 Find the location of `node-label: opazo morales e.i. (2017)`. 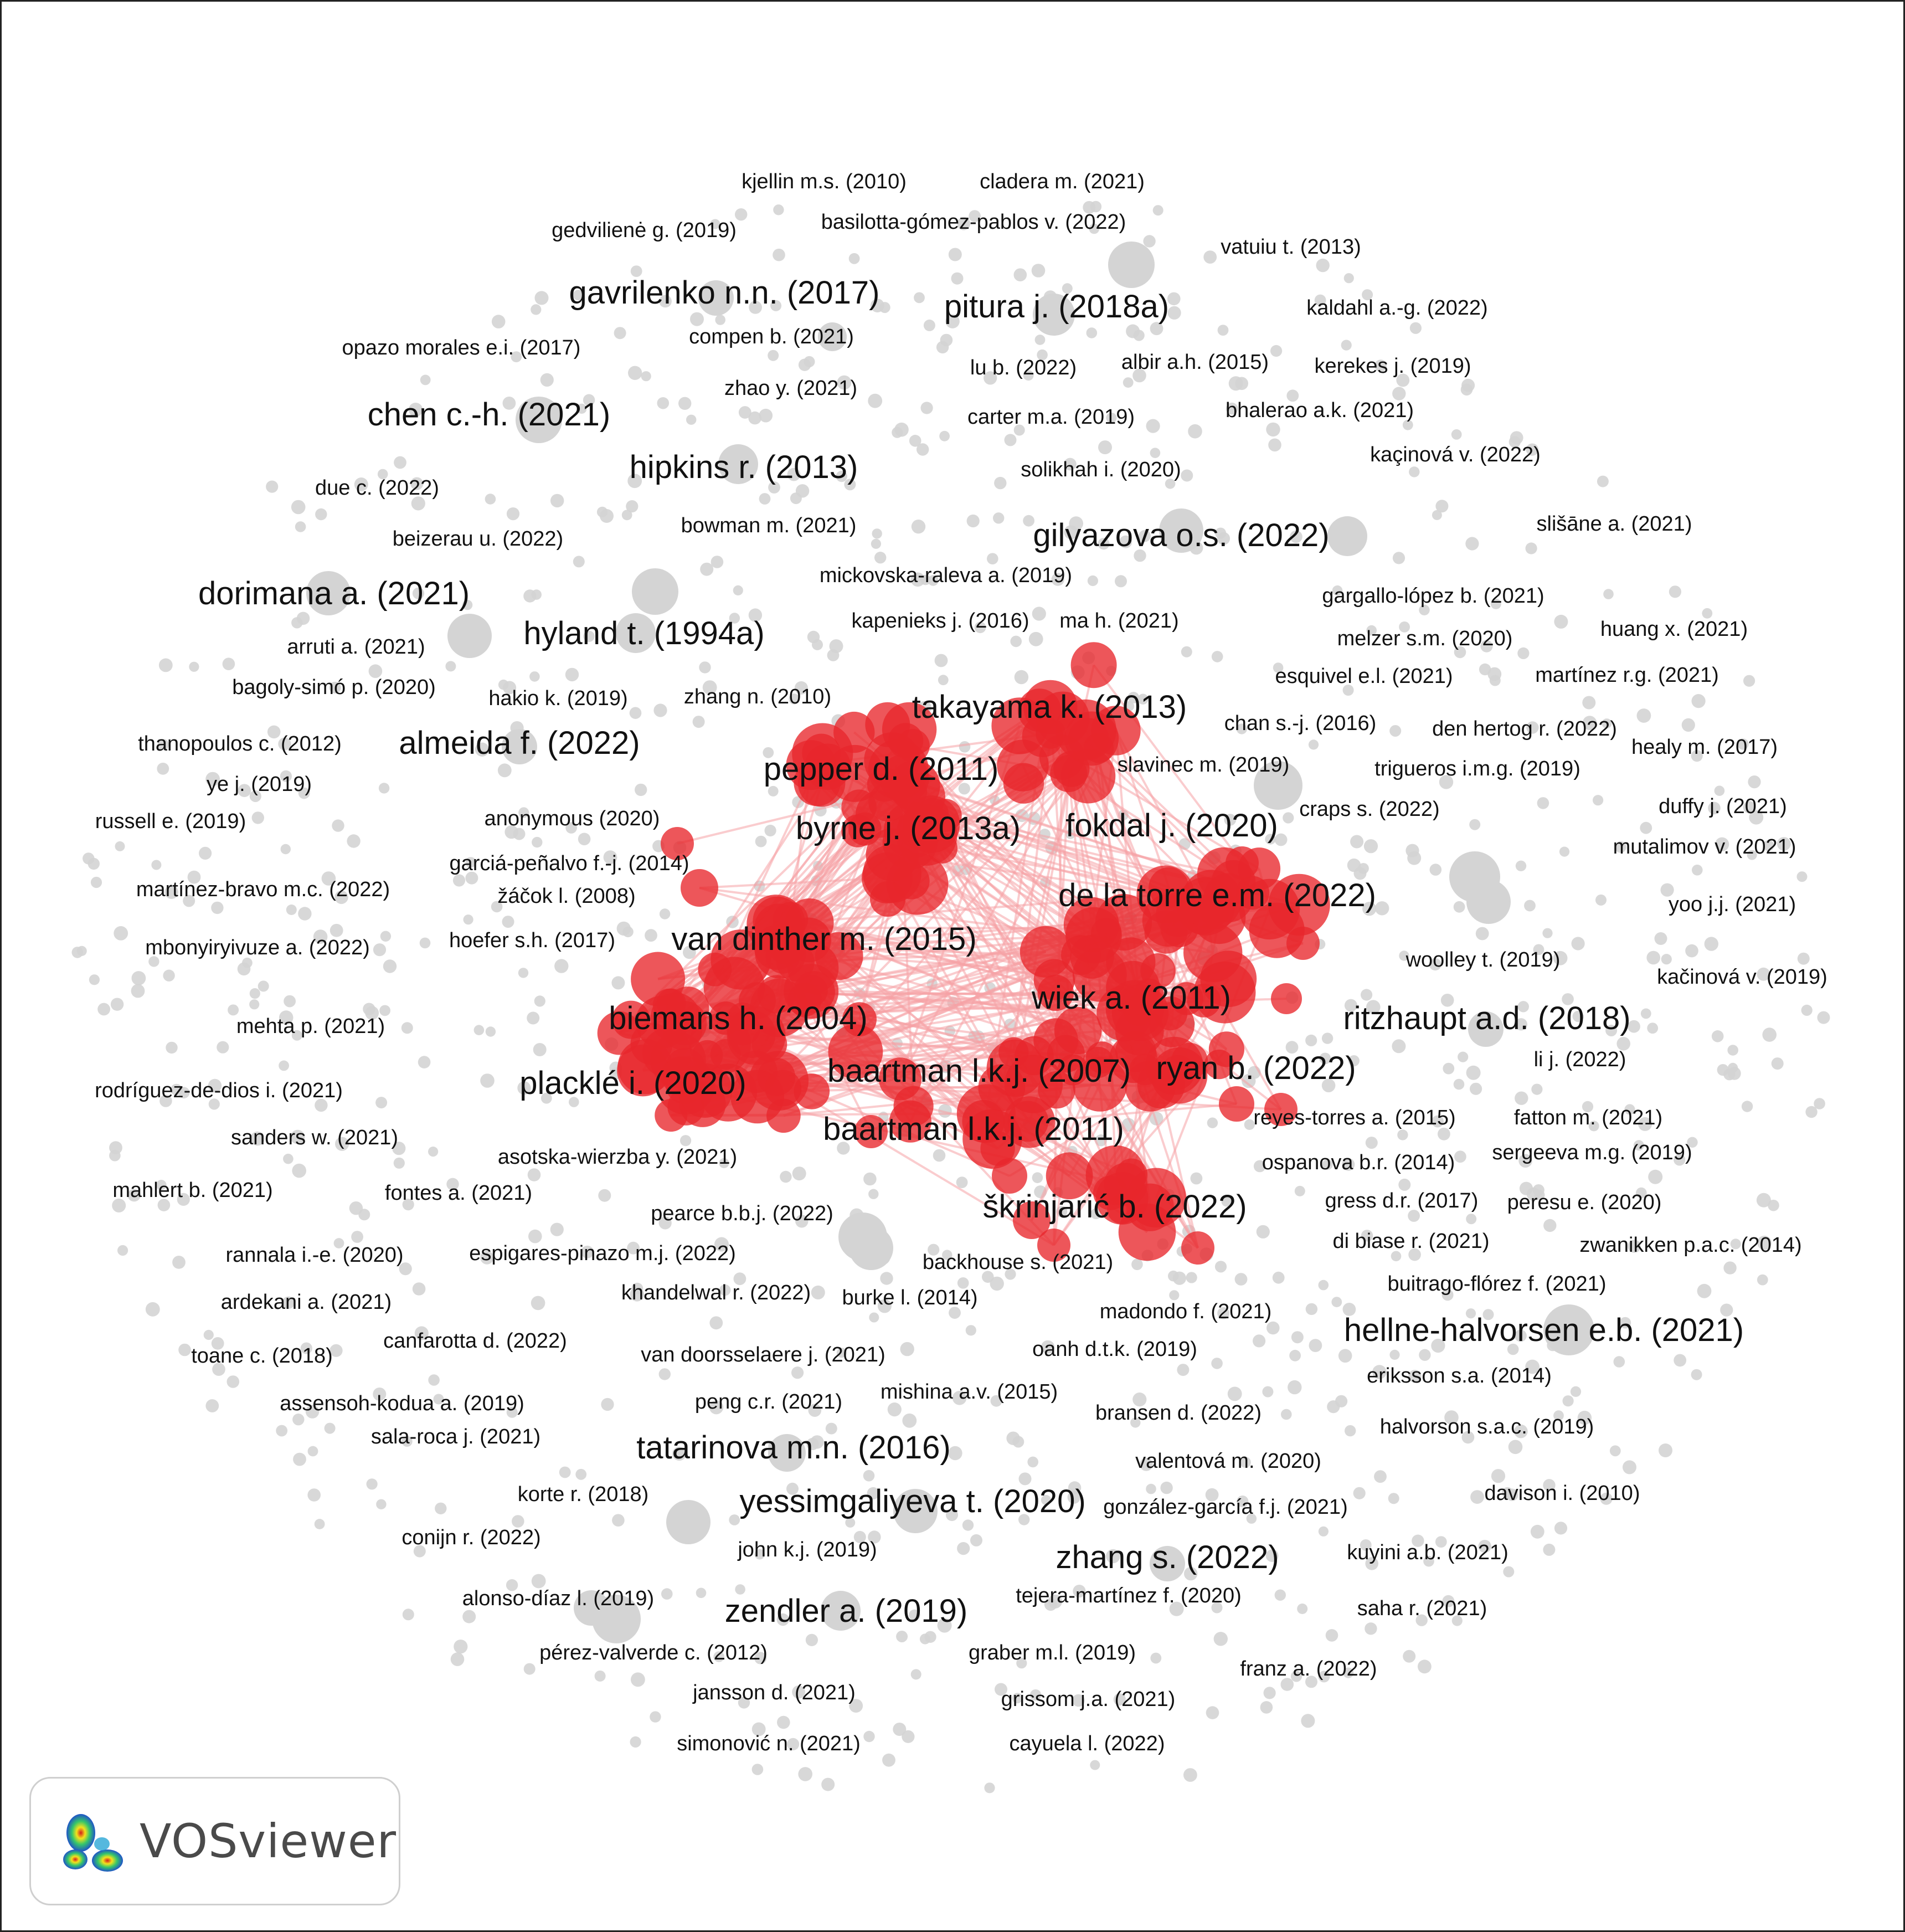

node-label: opazo morales e.i. (2017) is located at coordinates (461, 348).